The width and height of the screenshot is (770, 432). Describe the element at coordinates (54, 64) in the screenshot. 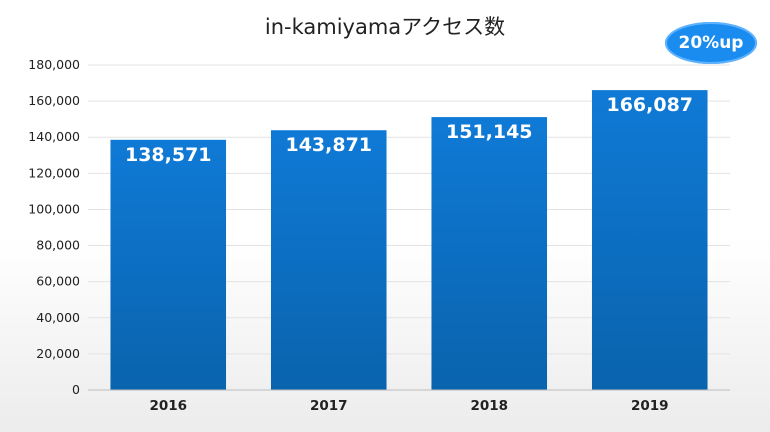

I see `y-tick-label: 180,000` at that location.